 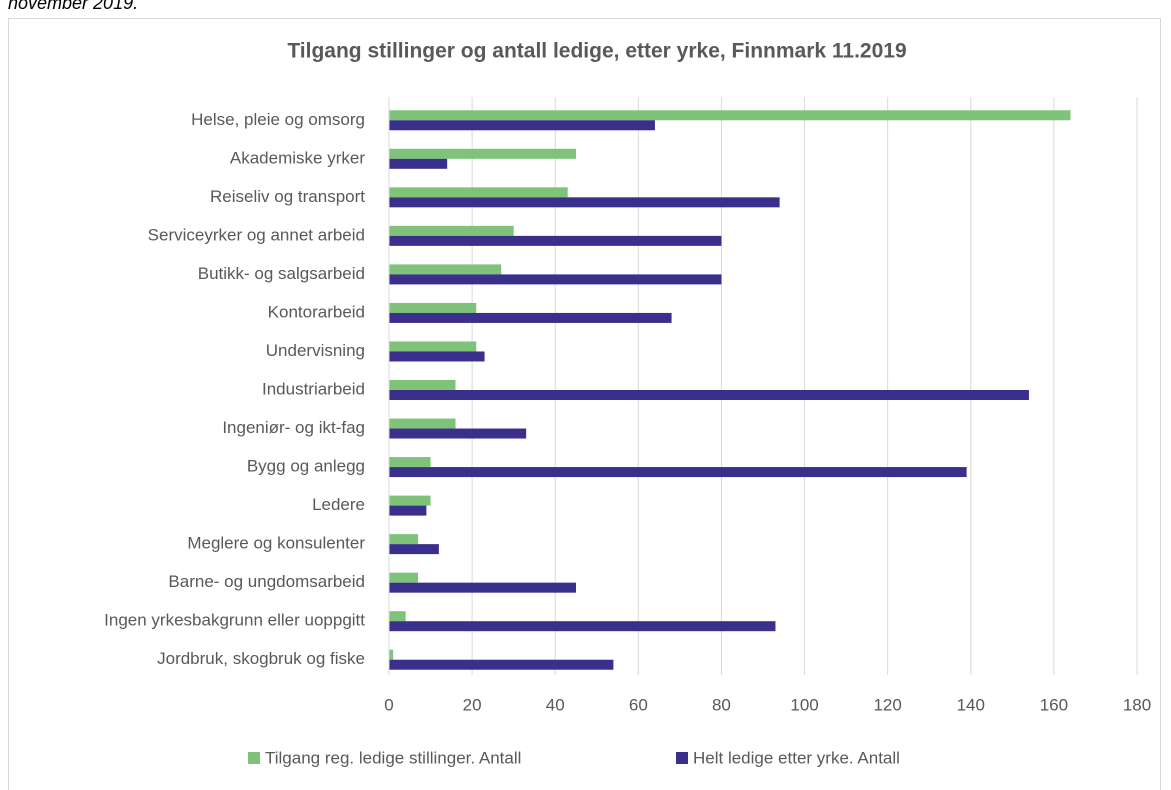 I want to click on x-tick-label: 40, so click(x=555, y=704).